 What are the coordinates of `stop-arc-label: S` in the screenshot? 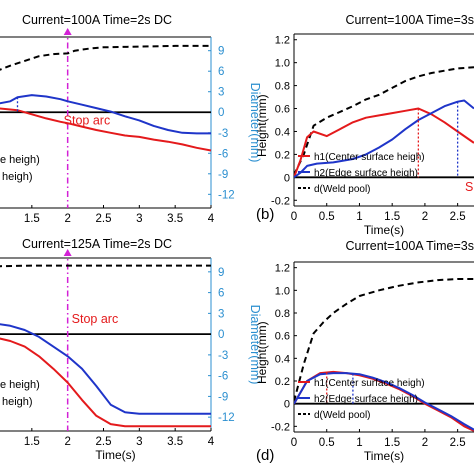 It's located at (469, 187).